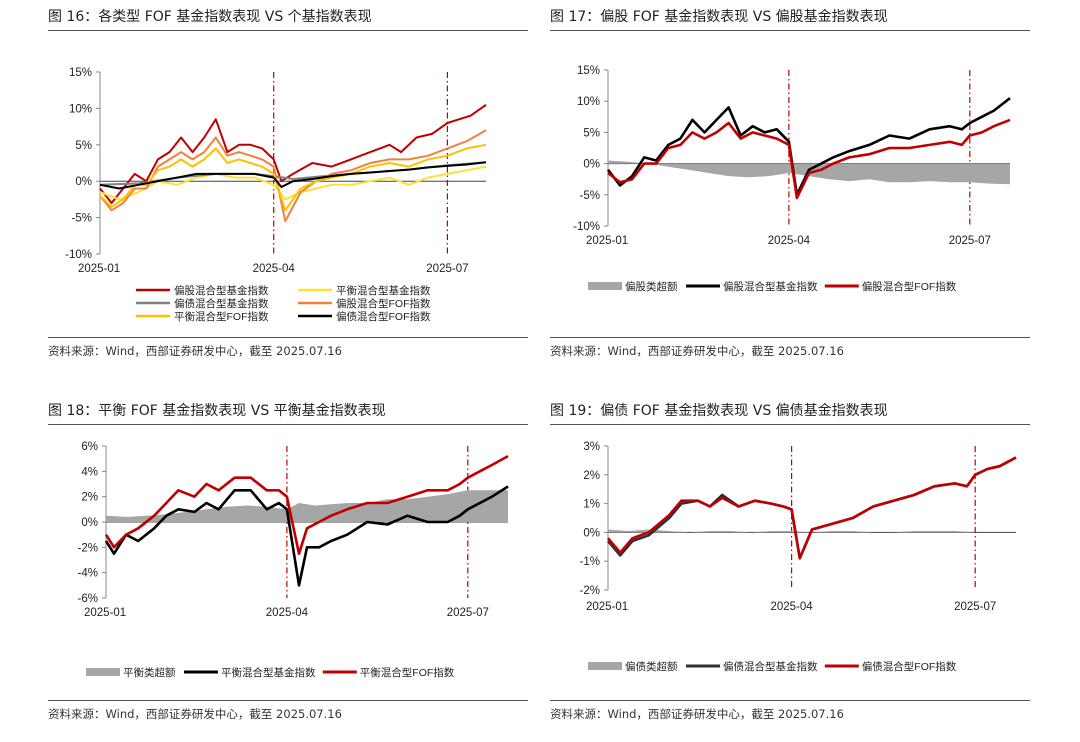  Describe the element at coordinates (88, 599) in the screenshot. I see `y-tick-label: -6%` at that location.